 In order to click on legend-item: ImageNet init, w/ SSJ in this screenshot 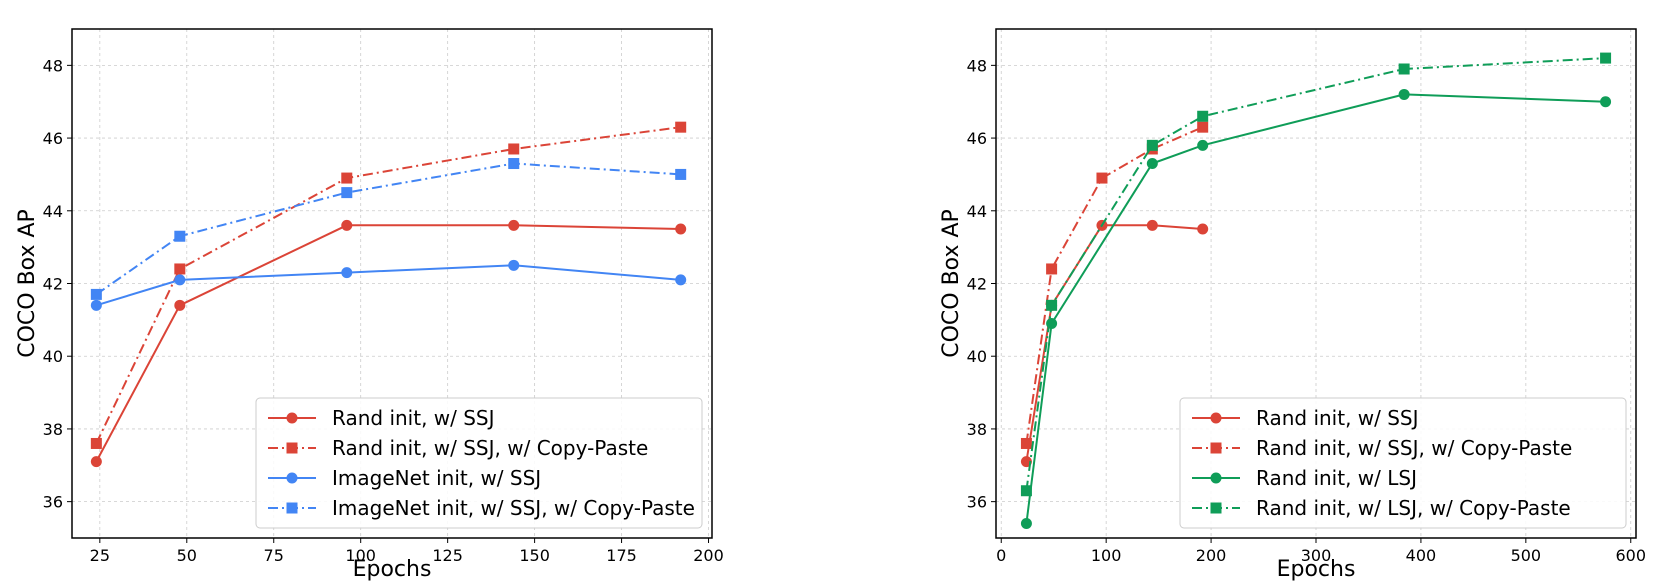, I will do `click(404, 478)`.